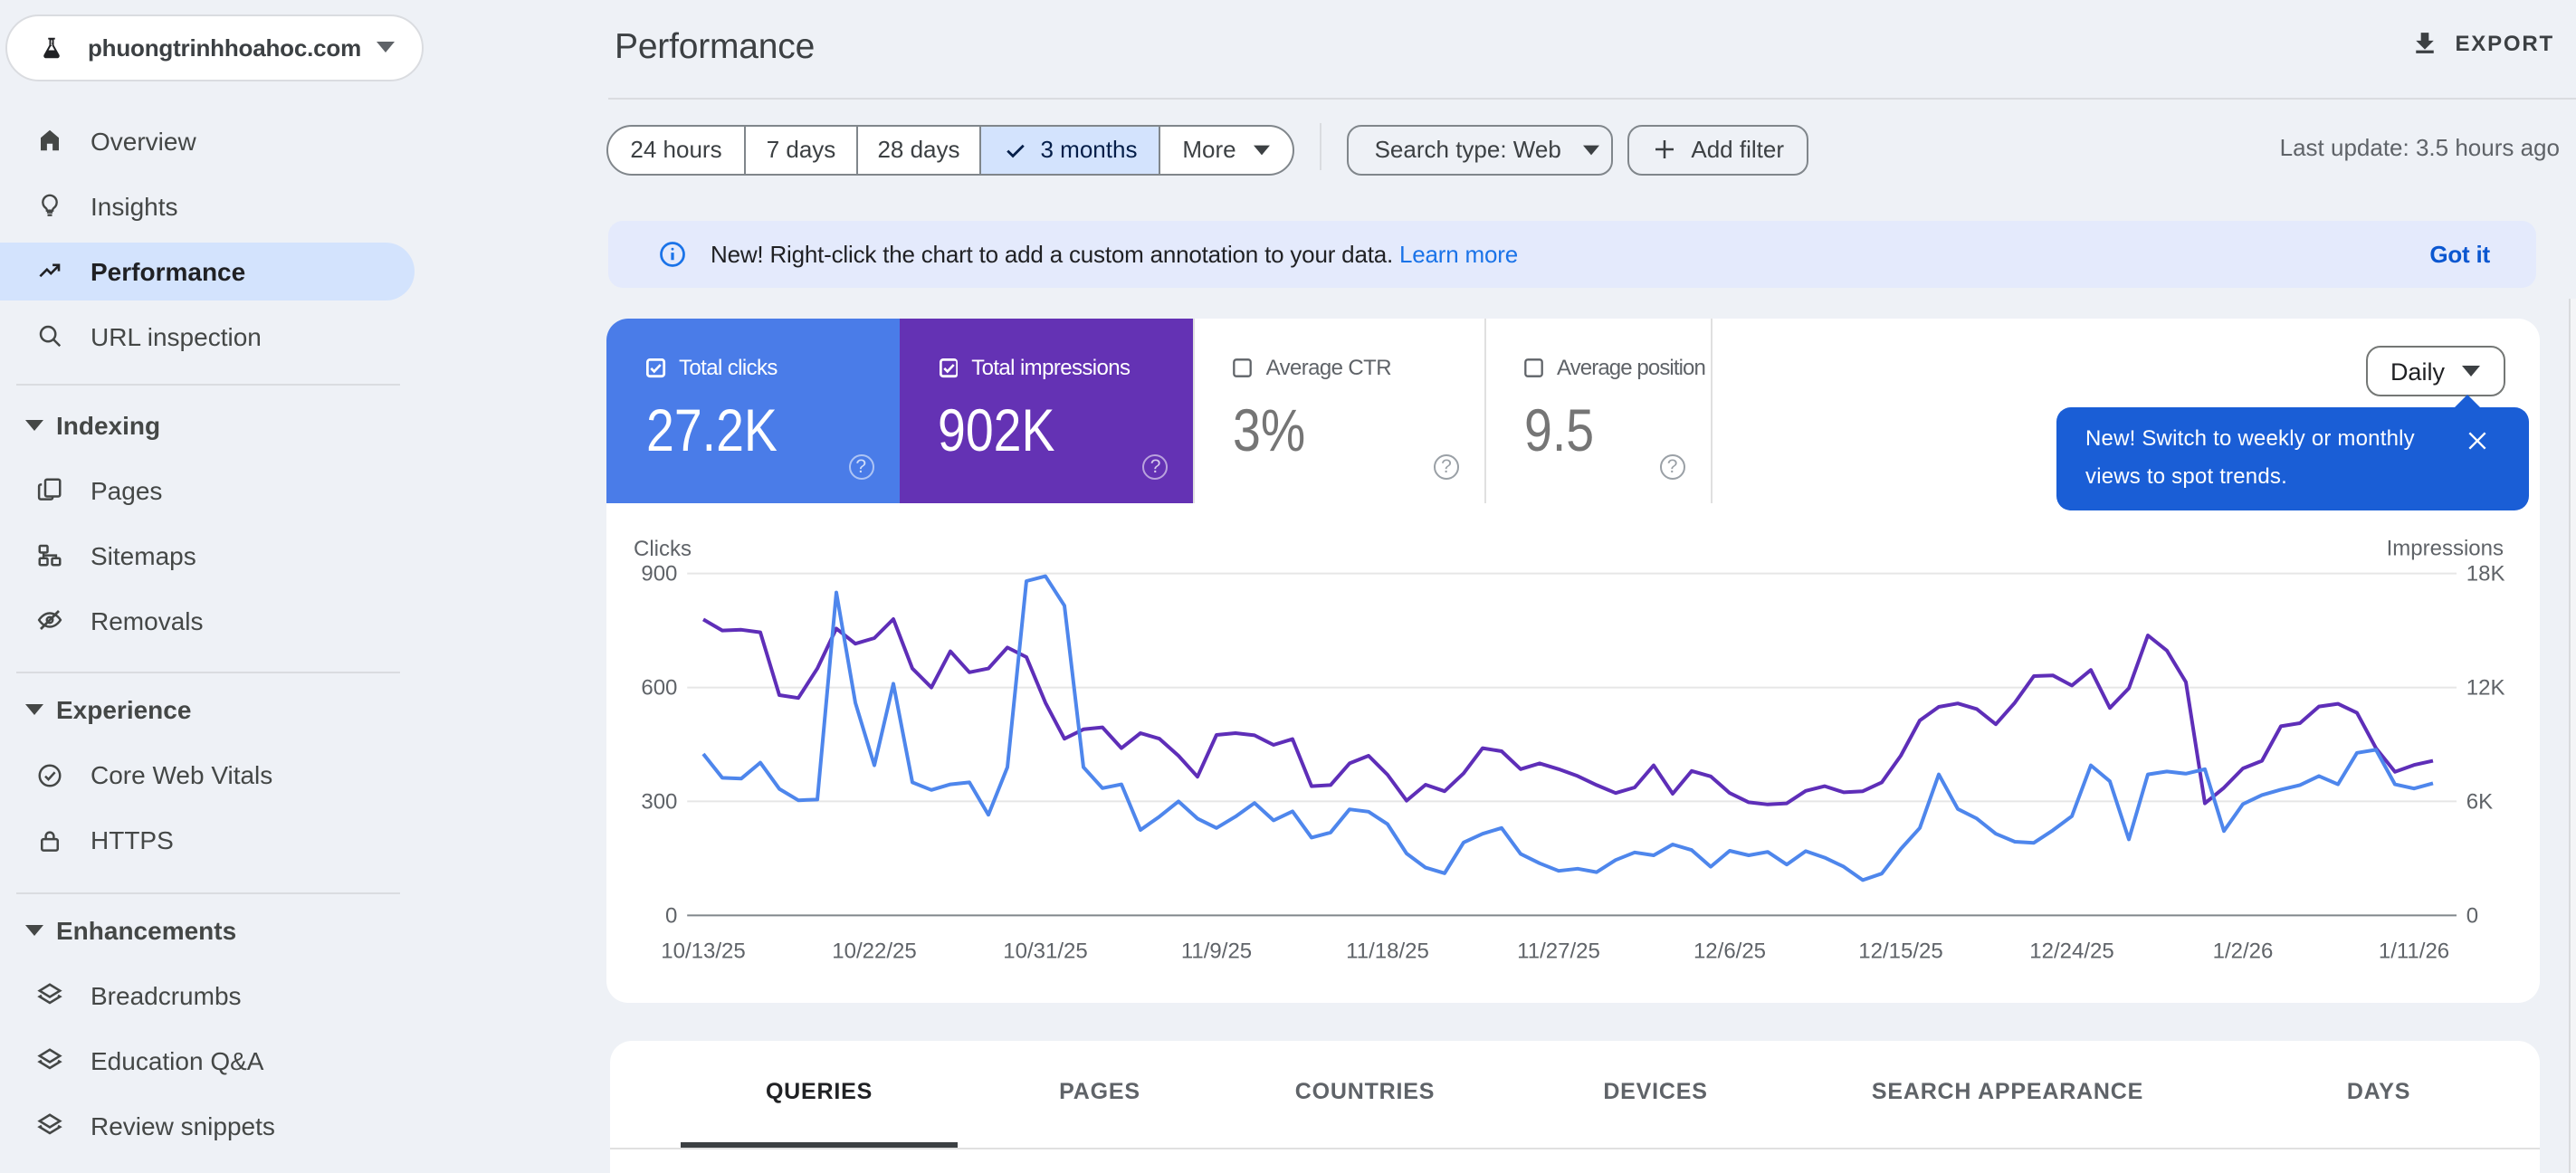 The width and height of the screenshot is (2576, 1173). What do you see at coordinates (1559, 951) in the screenshot?
I see `svg-text: 11/27/25` at bounding box center [1559, 951].